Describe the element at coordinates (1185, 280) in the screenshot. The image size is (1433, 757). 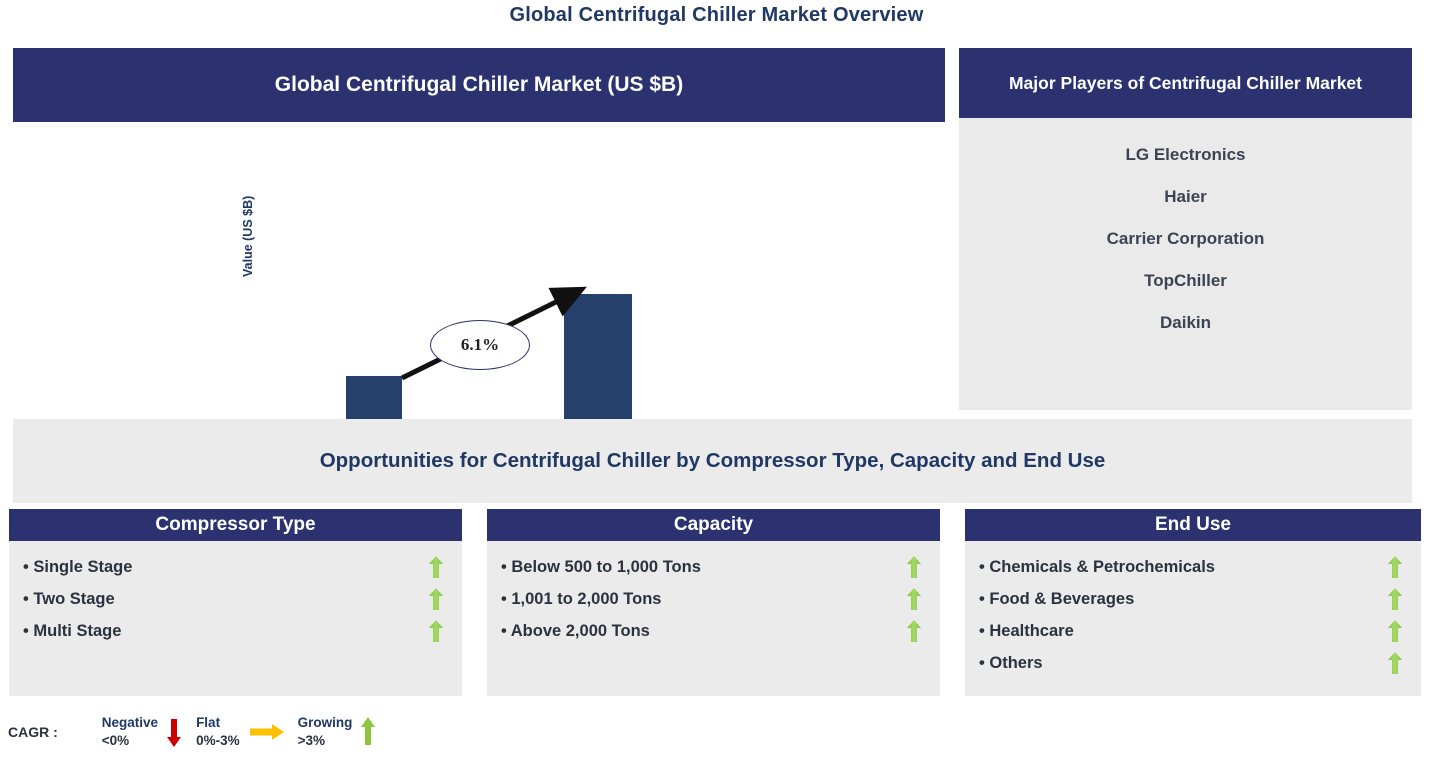
I see `list-item: TopChiller` at that location.